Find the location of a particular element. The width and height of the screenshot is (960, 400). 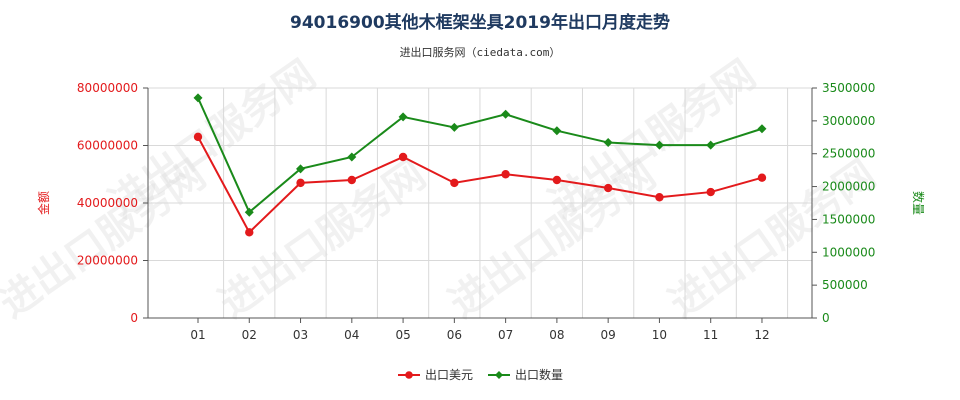

y-right-axis-title: 数量 is located at coordinates (918, 203).